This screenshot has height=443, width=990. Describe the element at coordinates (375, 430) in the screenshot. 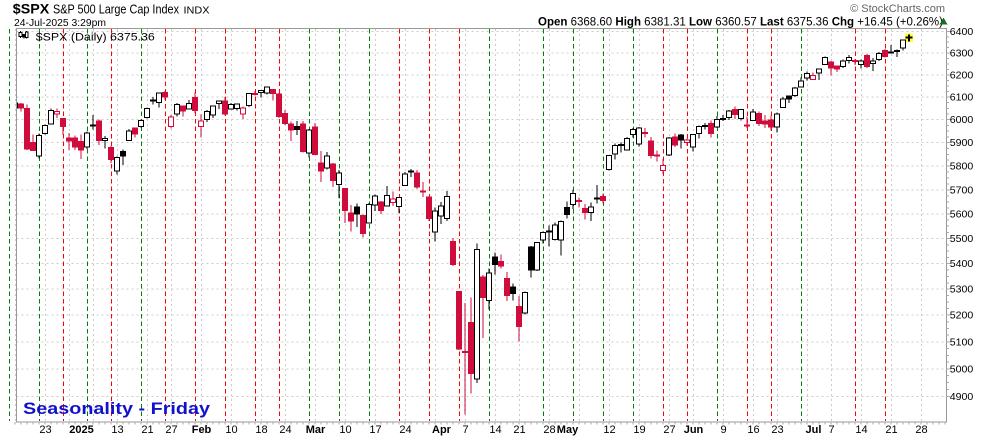

I see `svg-text: 17` at that location.